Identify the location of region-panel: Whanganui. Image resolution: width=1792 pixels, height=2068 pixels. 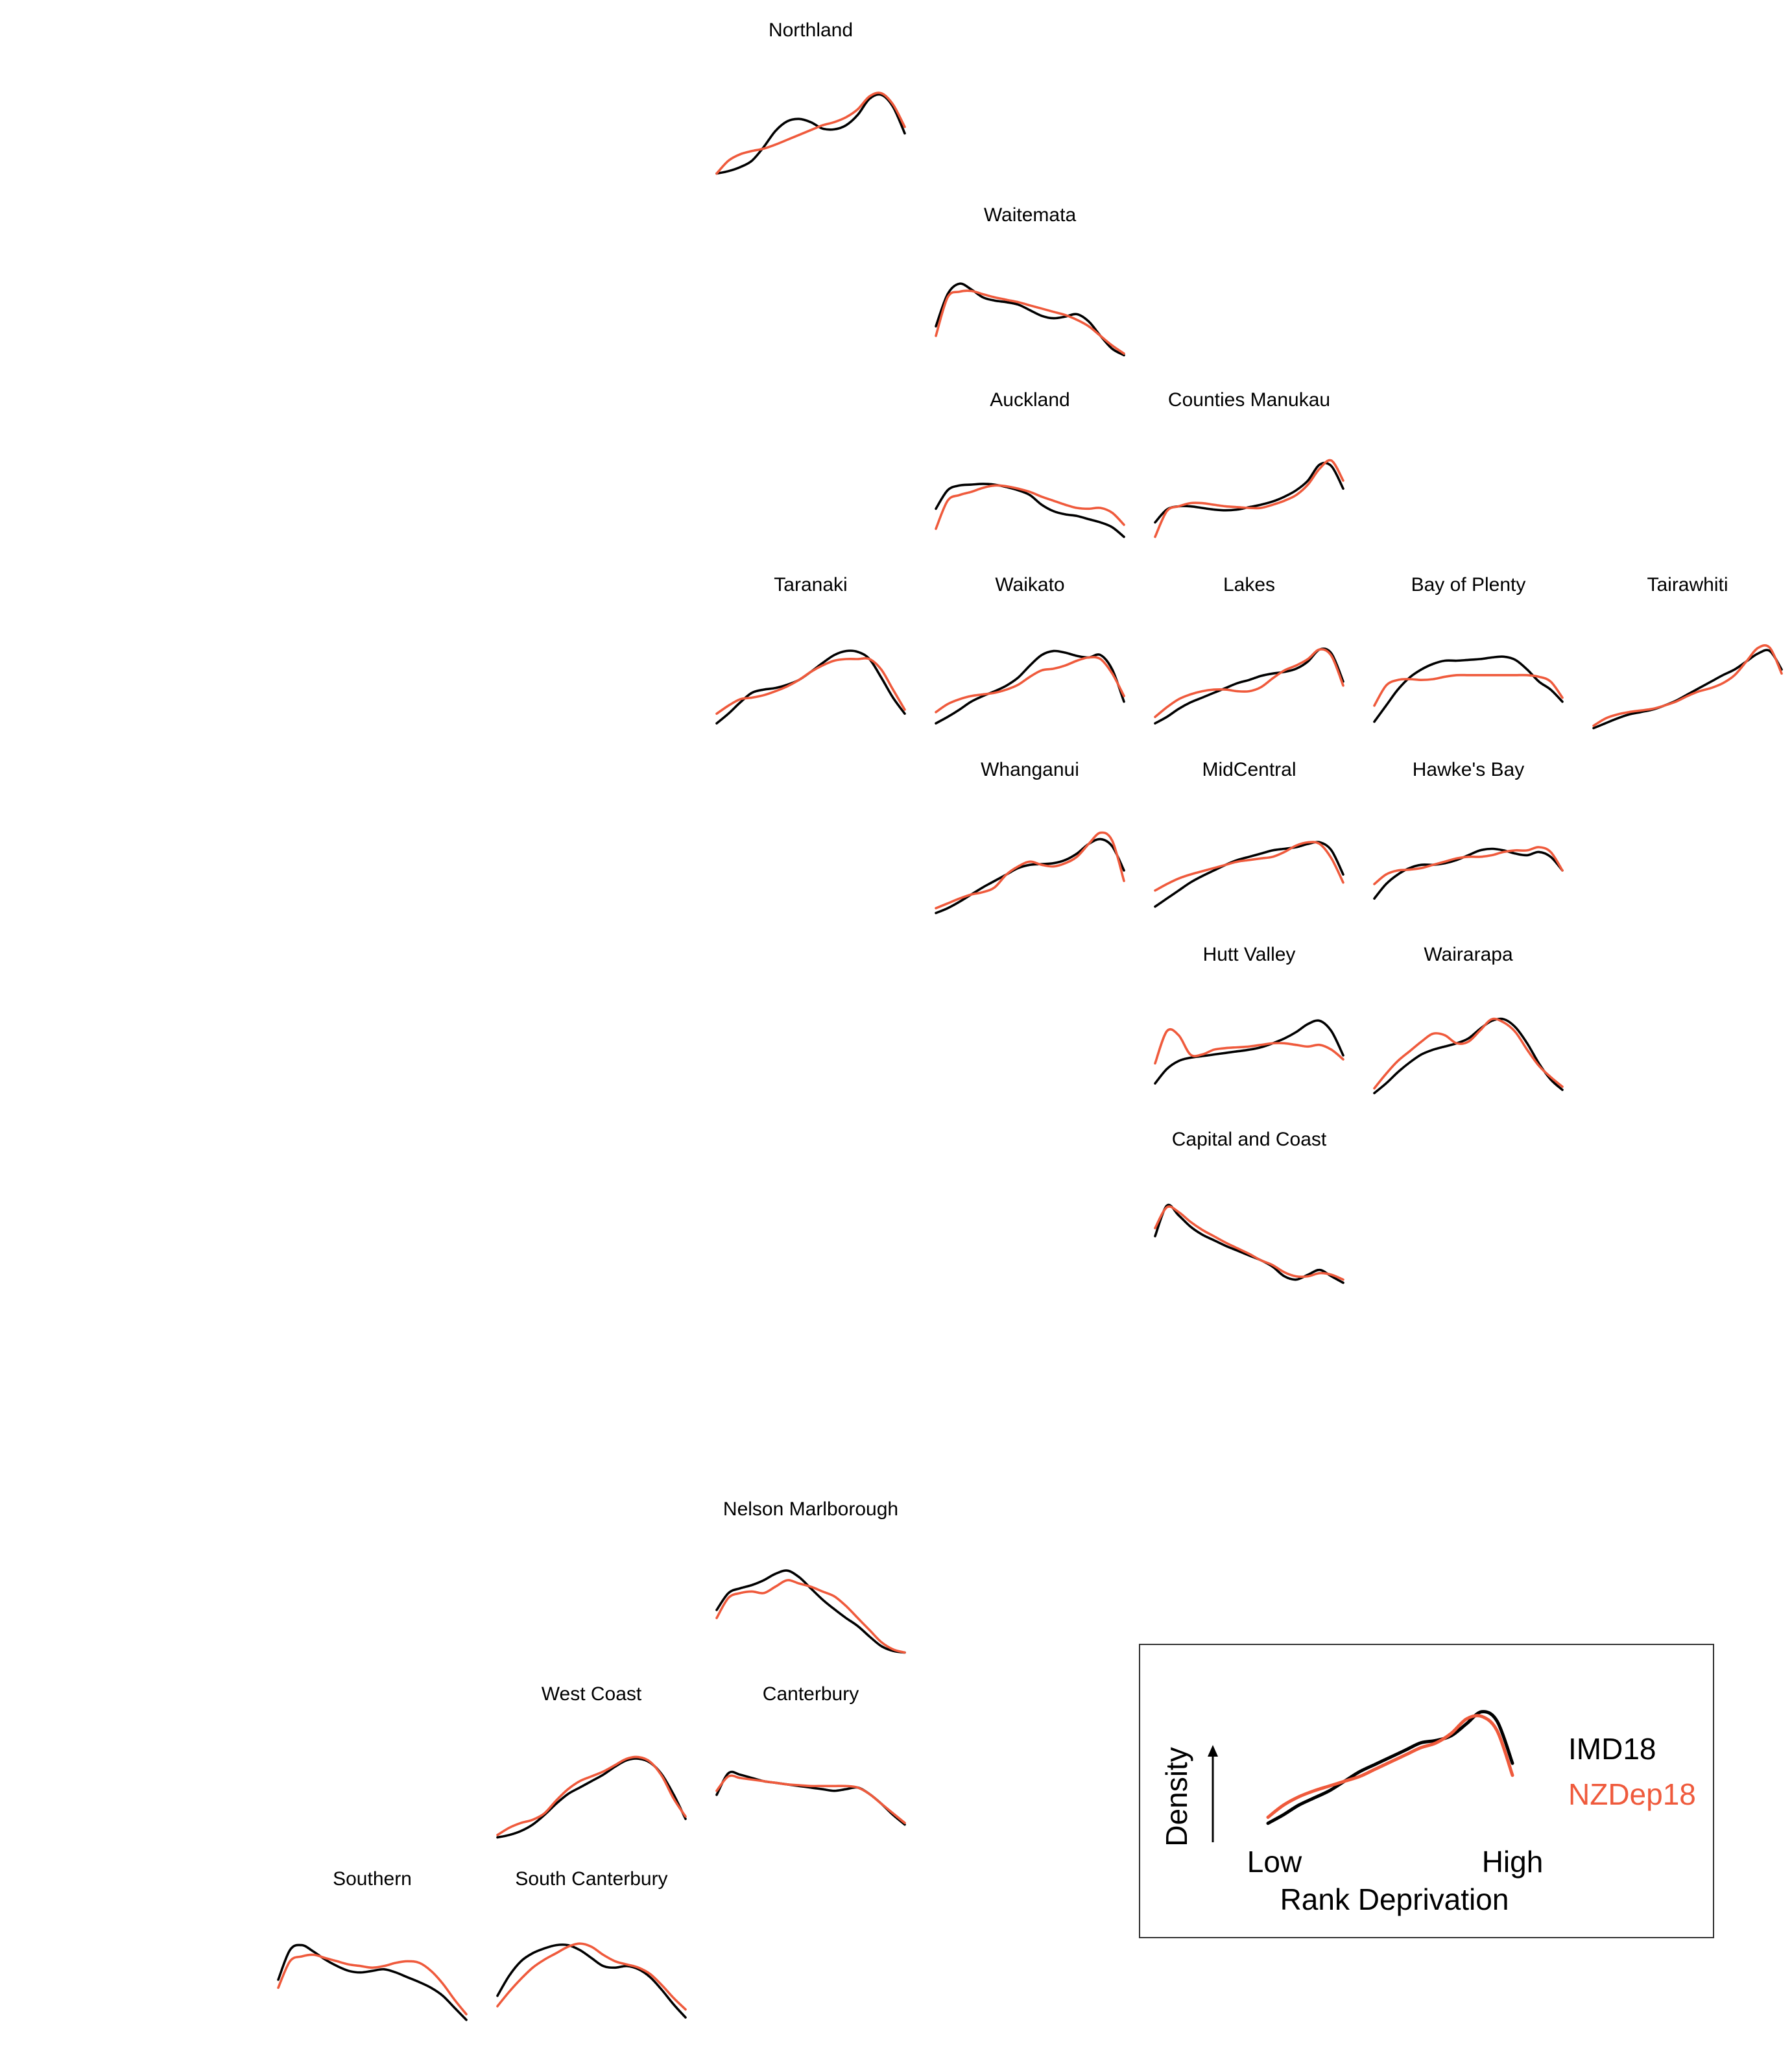
(1030, 837).